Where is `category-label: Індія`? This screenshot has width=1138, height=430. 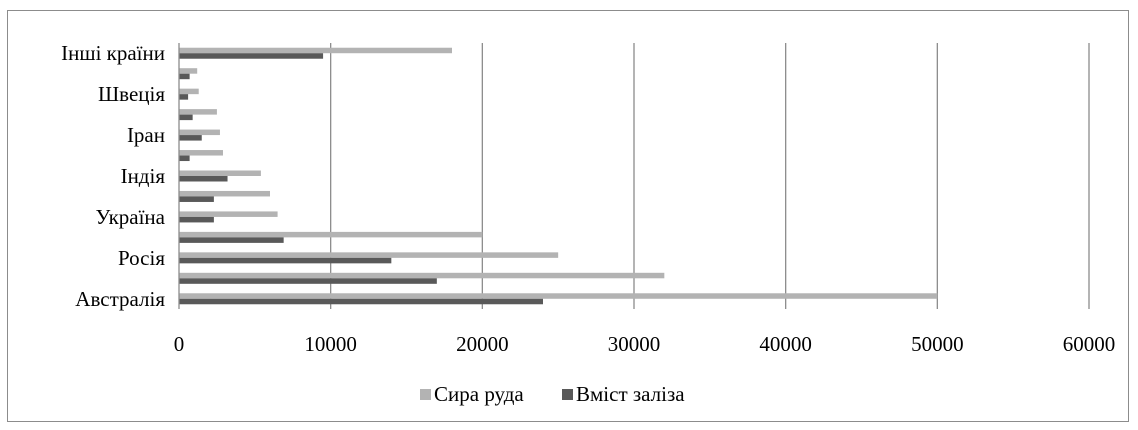
category-label: Індія is located at coordinates (143, 176).